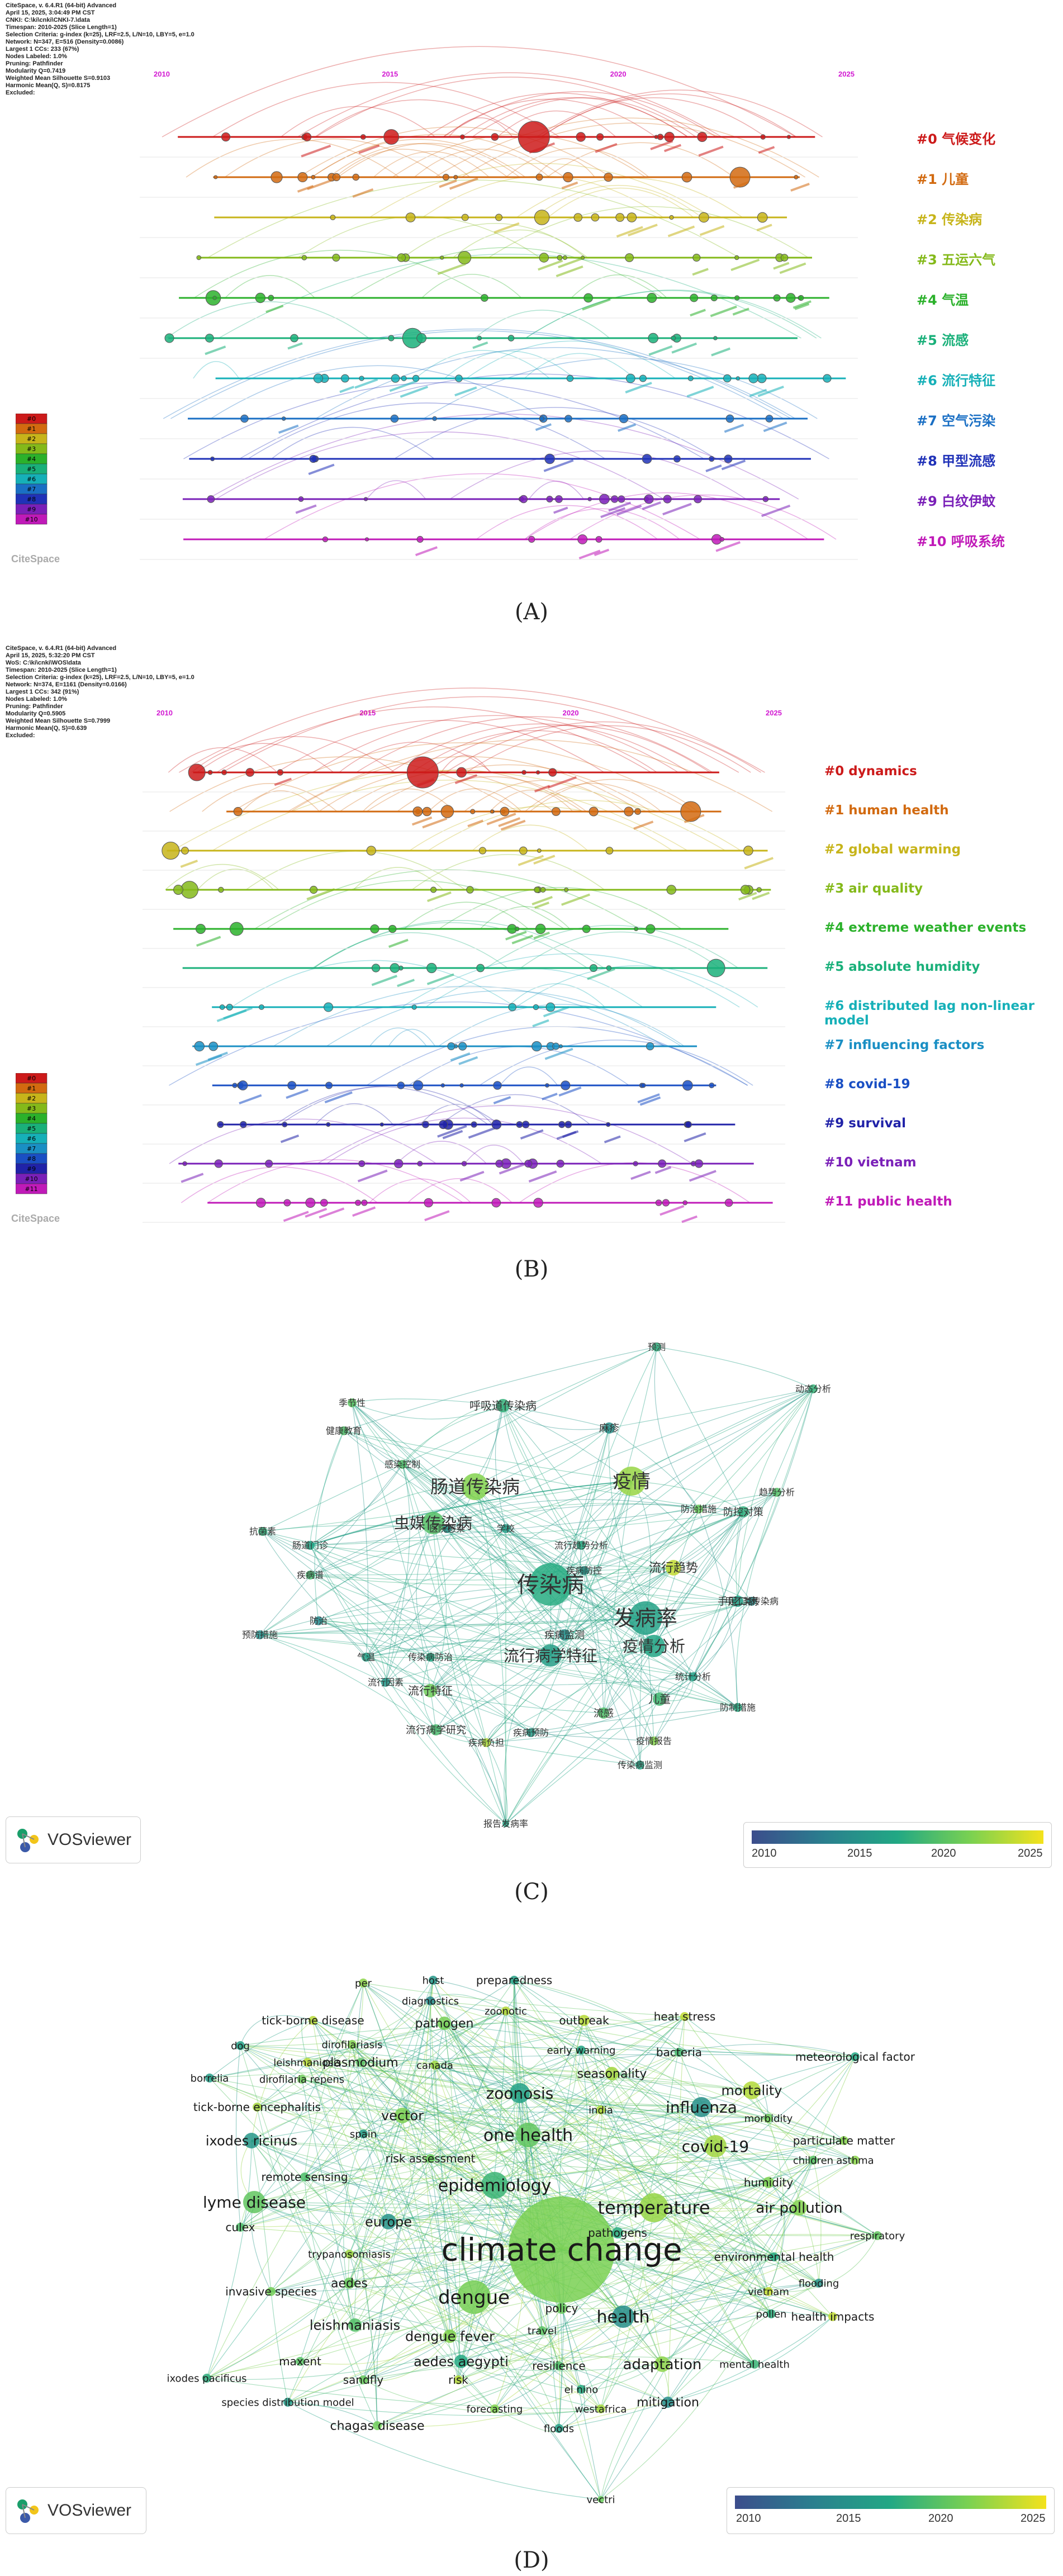 The width and height of the screenshot is (1063, 2576). Describe the element at coordinates (774, 713) in the screenshot. I see `year-label: 2025` at that location.